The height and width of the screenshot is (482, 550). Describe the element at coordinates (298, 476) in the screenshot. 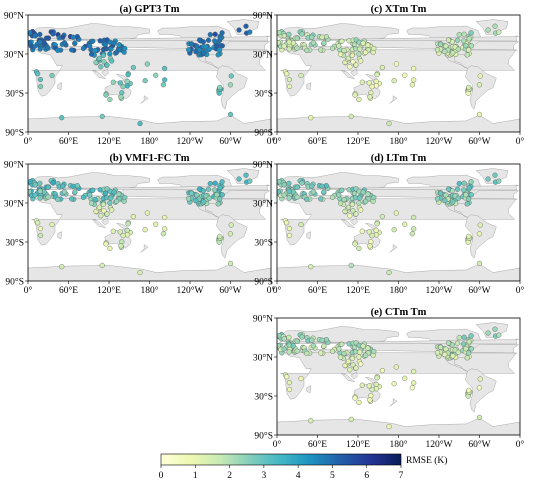

I see `colorbar-tick-label: 4` at that location.